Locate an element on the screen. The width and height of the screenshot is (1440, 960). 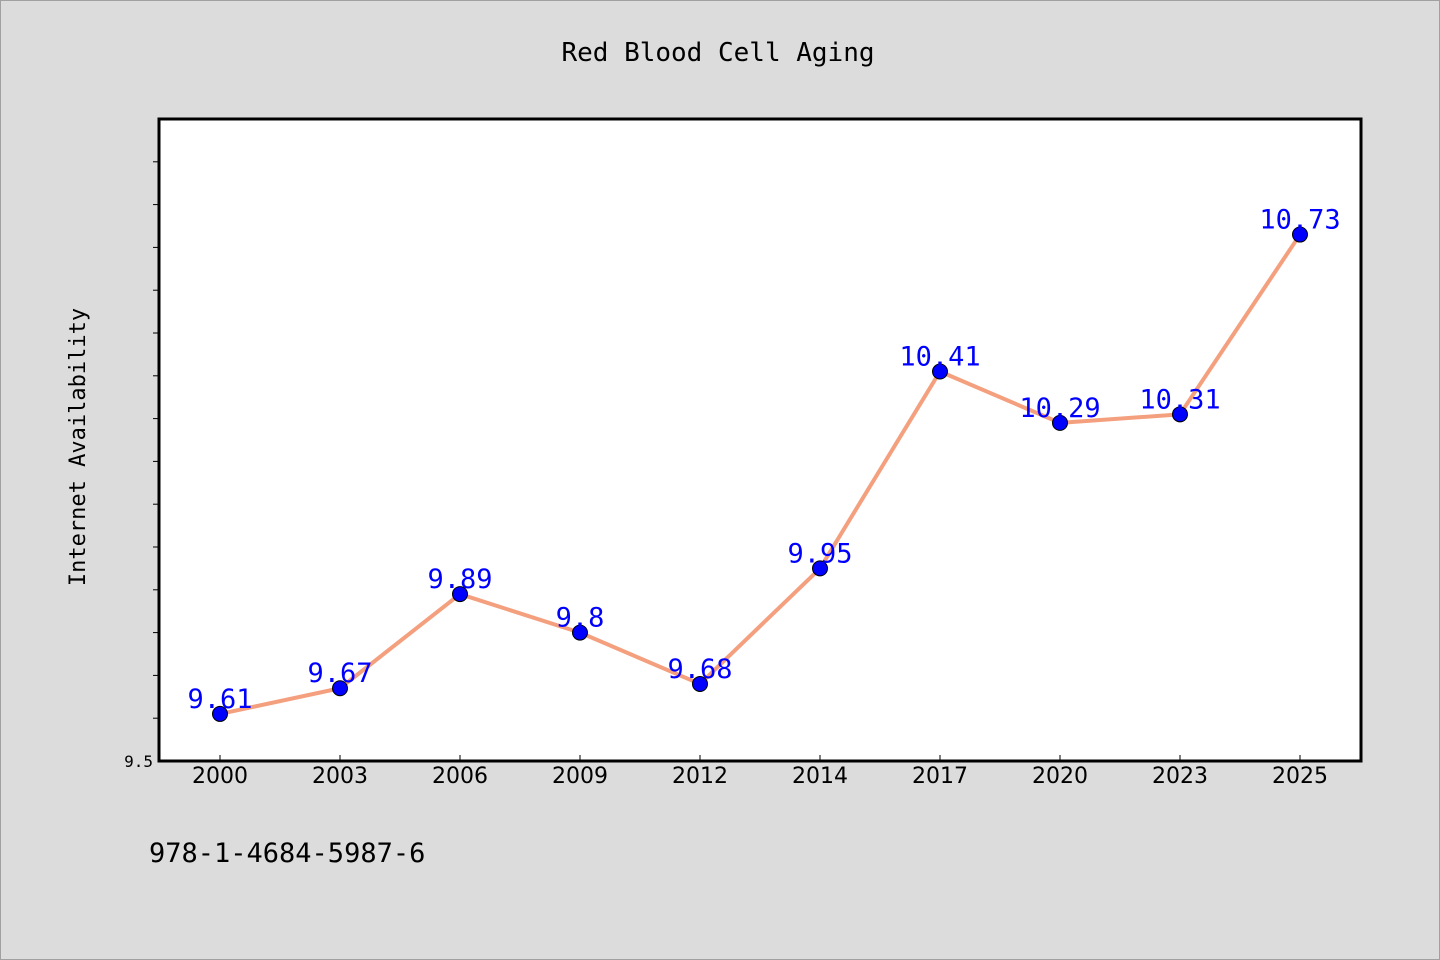
x-tick-label: 2009 is located at coordinates (580, 776).